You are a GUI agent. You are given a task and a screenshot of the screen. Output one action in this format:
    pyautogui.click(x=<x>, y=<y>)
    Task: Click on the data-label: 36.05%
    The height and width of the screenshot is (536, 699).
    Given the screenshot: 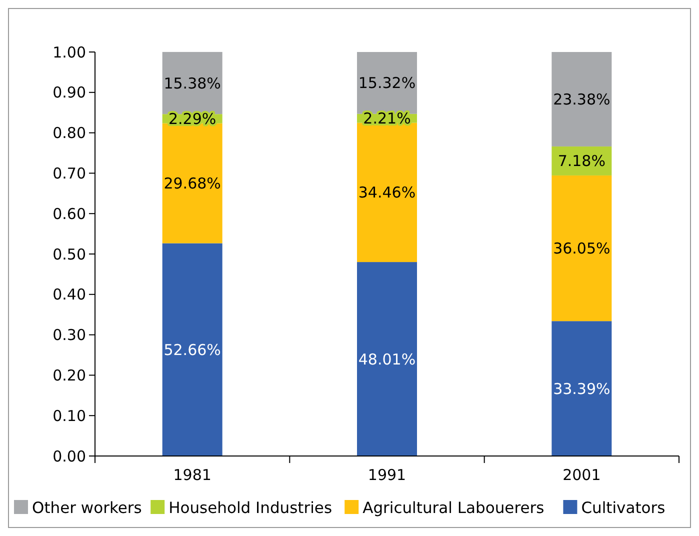 What is the action you would take?
    pyautogui.click(x=581, y=249)
    